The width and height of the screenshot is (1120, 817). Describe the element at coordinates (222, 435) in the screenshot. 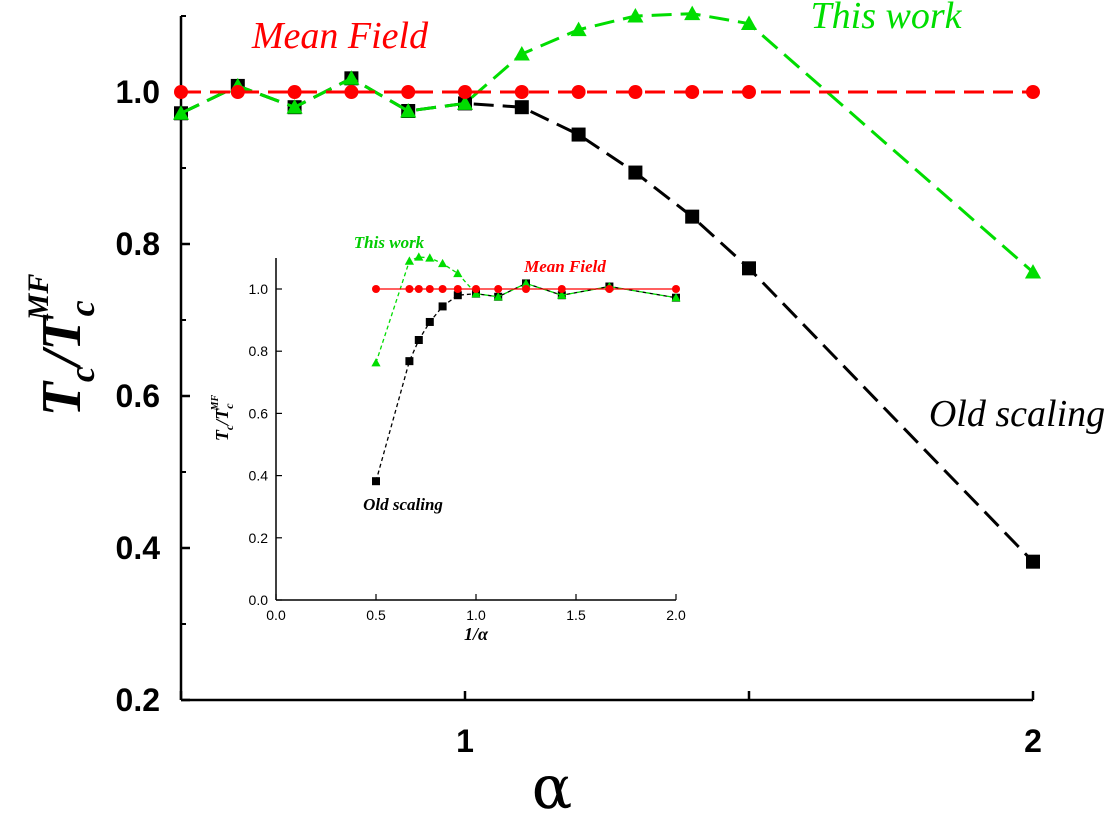

I see `inset-ylabel-base: T` at that location.